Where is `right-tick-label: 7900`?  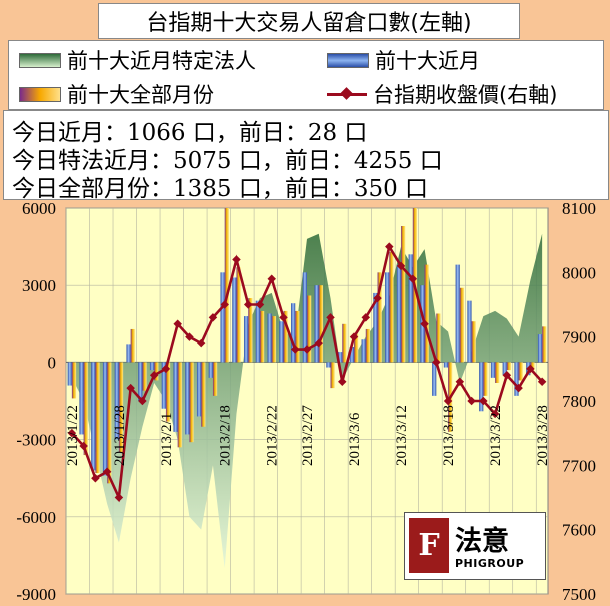 right-tick-label: 7900 is located at coordinates (579, 337).